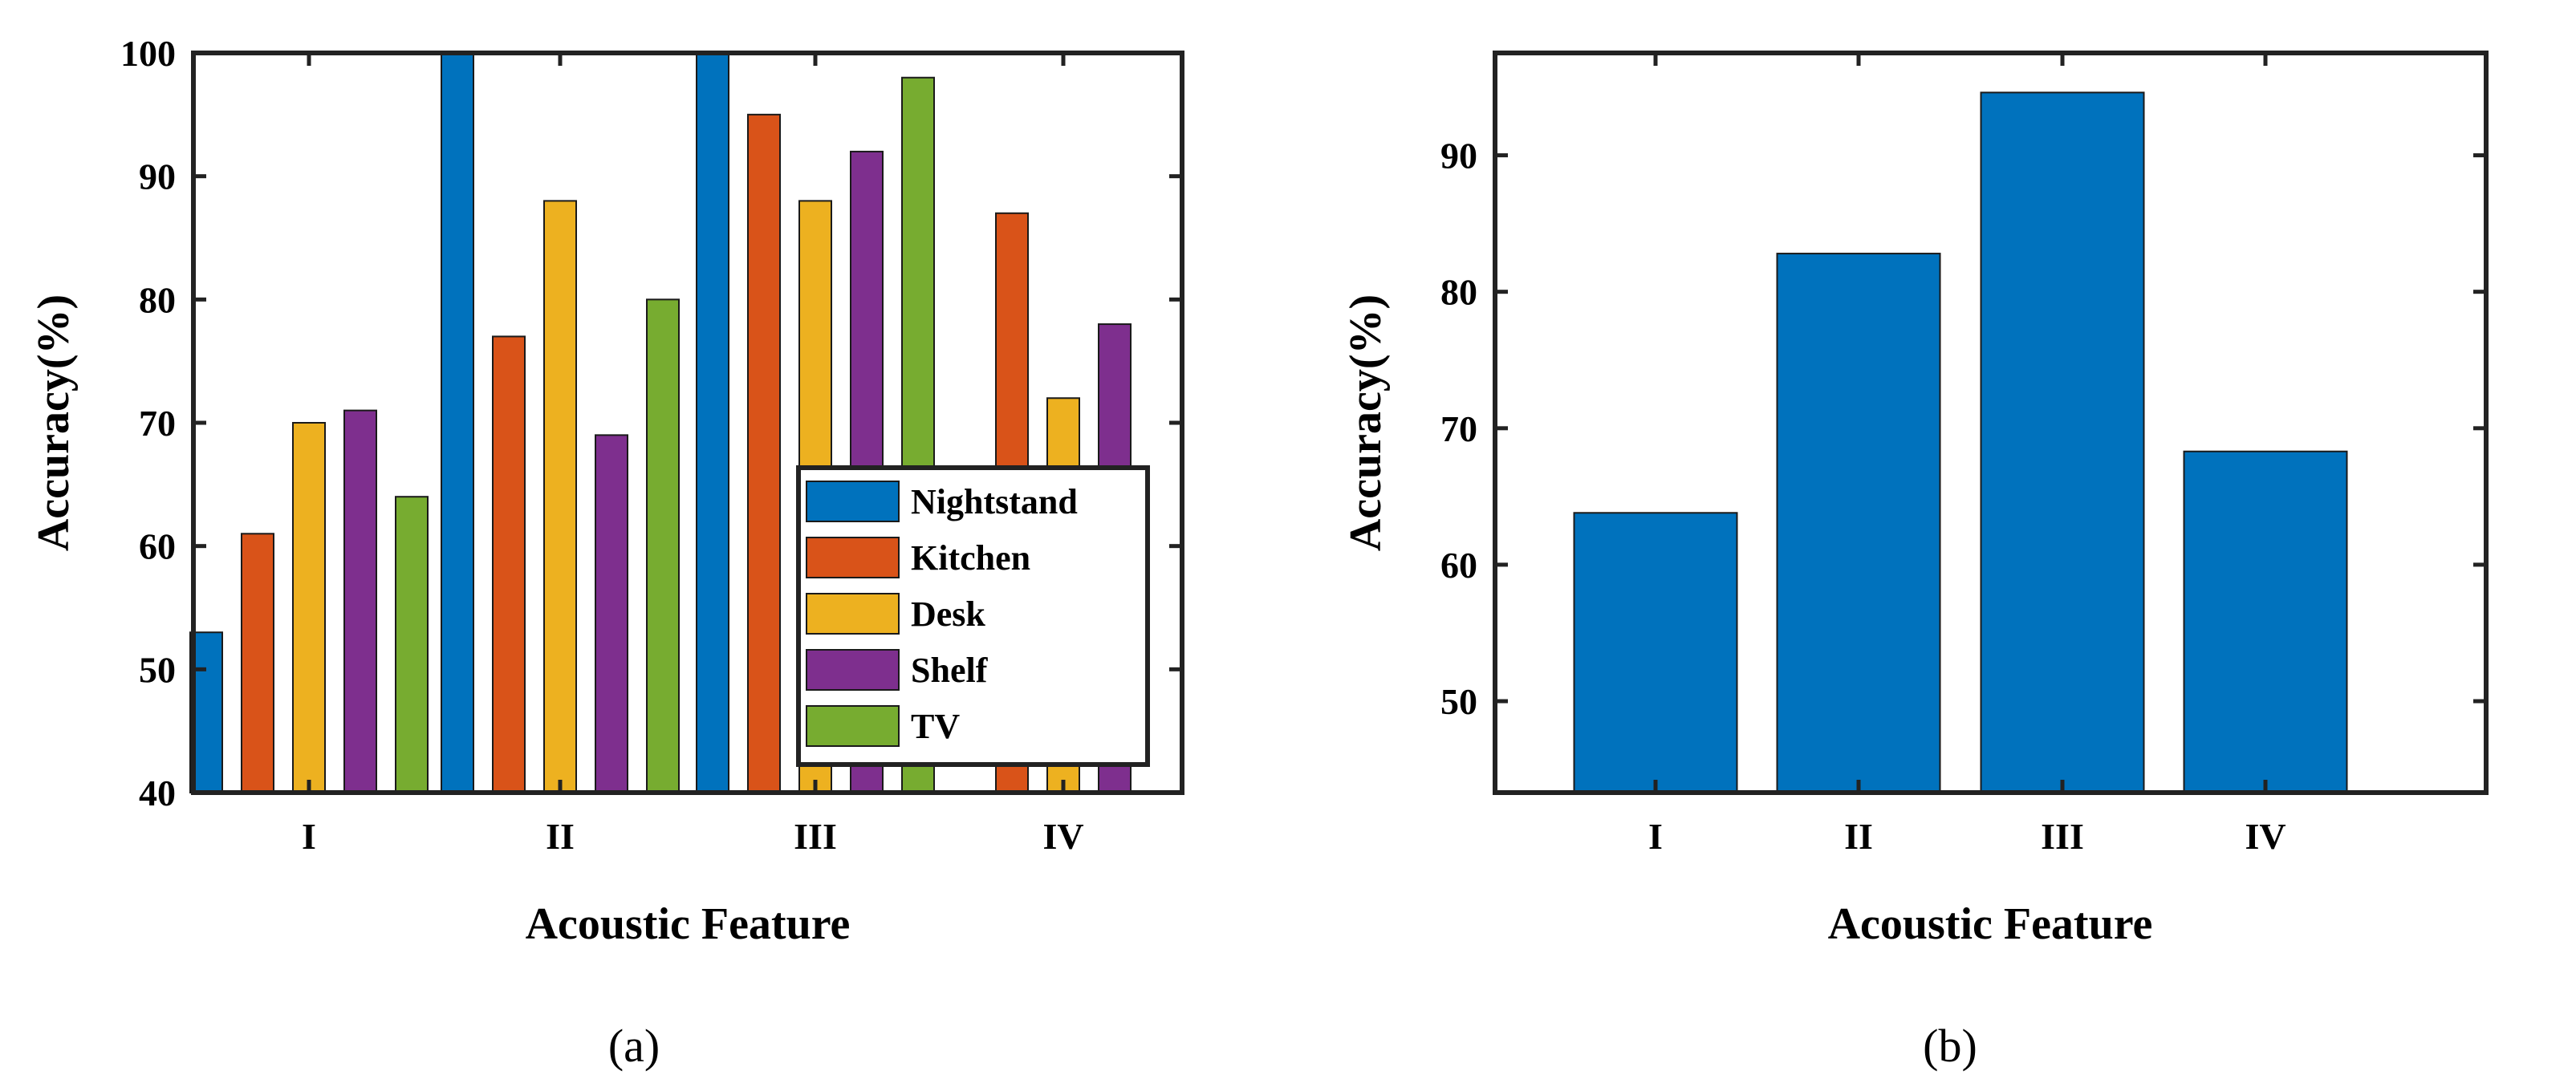 The height and width of the screenshot is (1079, 2576). Describe the element at coordinates (764, 454) in the screenshot. I see `bar-kitchen-III` at that location.